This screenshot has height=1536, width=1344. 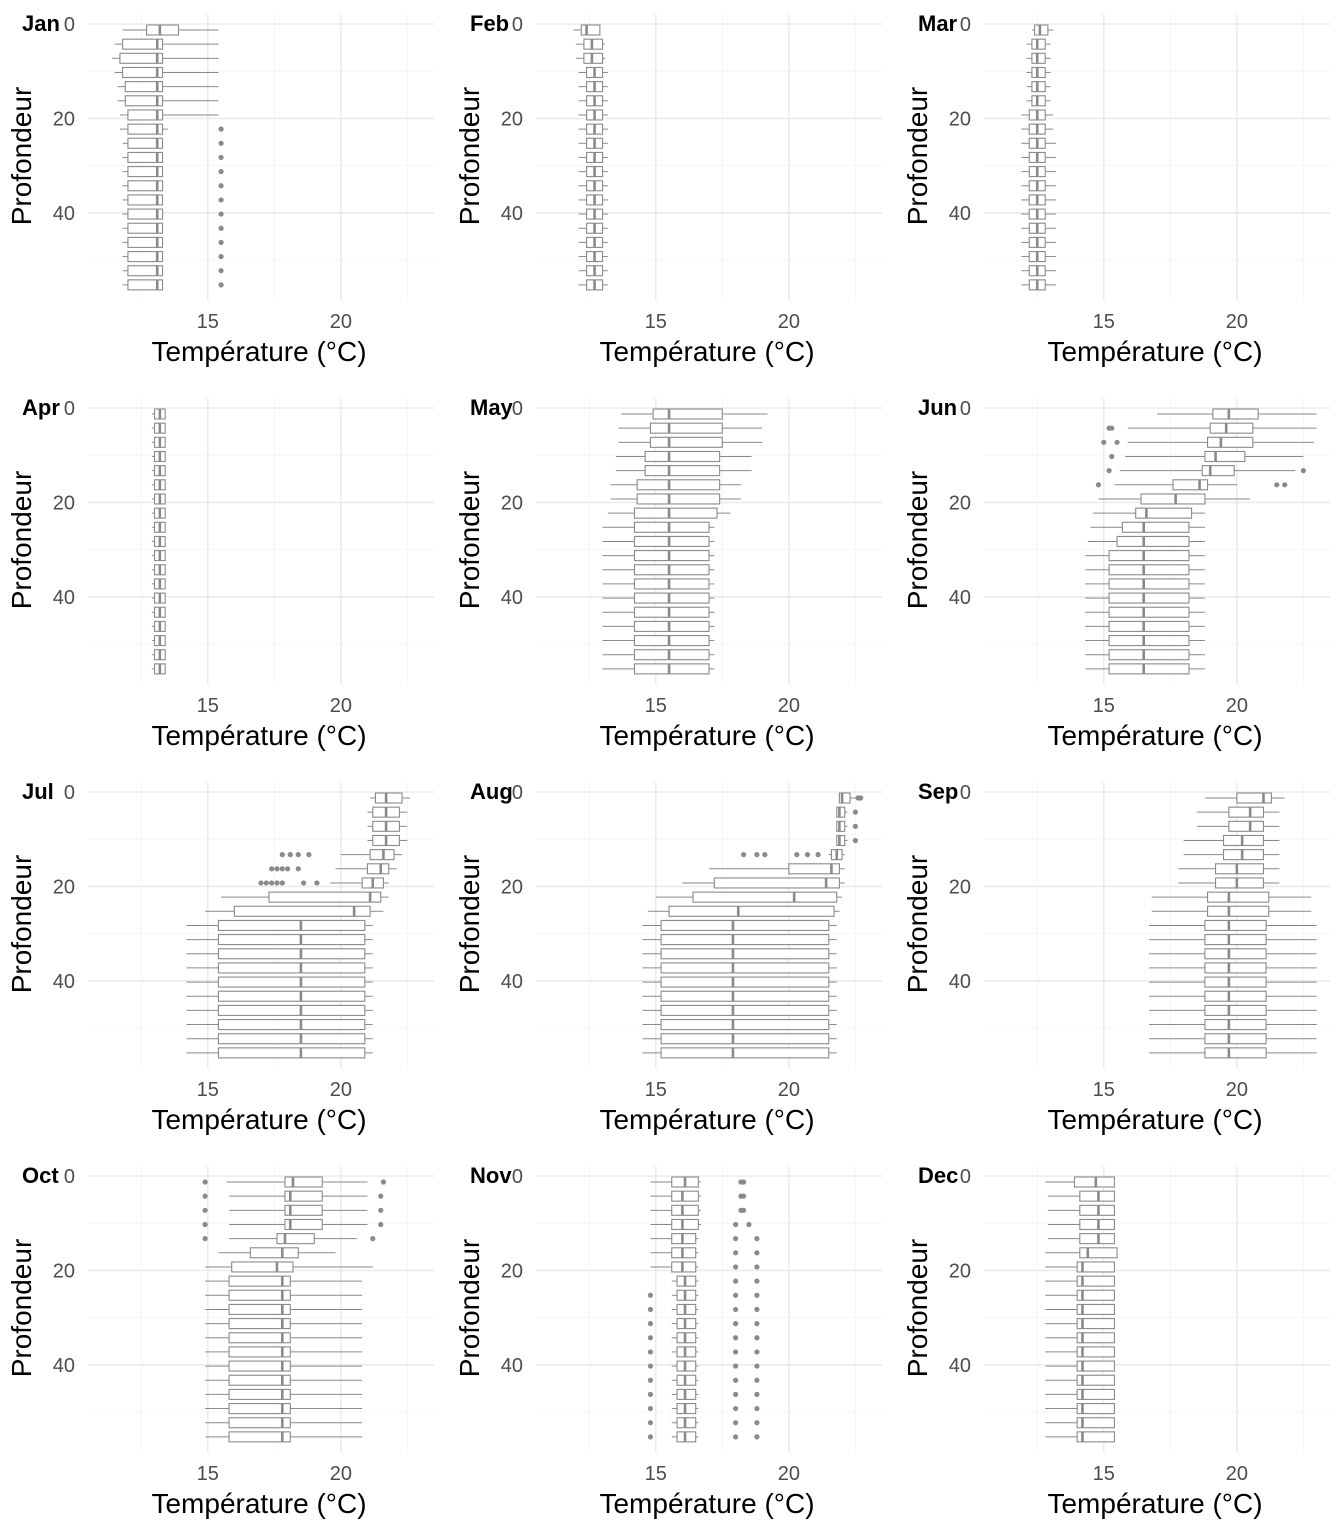 I want to click on facet-label: Jun, so click(x=937, y=407).